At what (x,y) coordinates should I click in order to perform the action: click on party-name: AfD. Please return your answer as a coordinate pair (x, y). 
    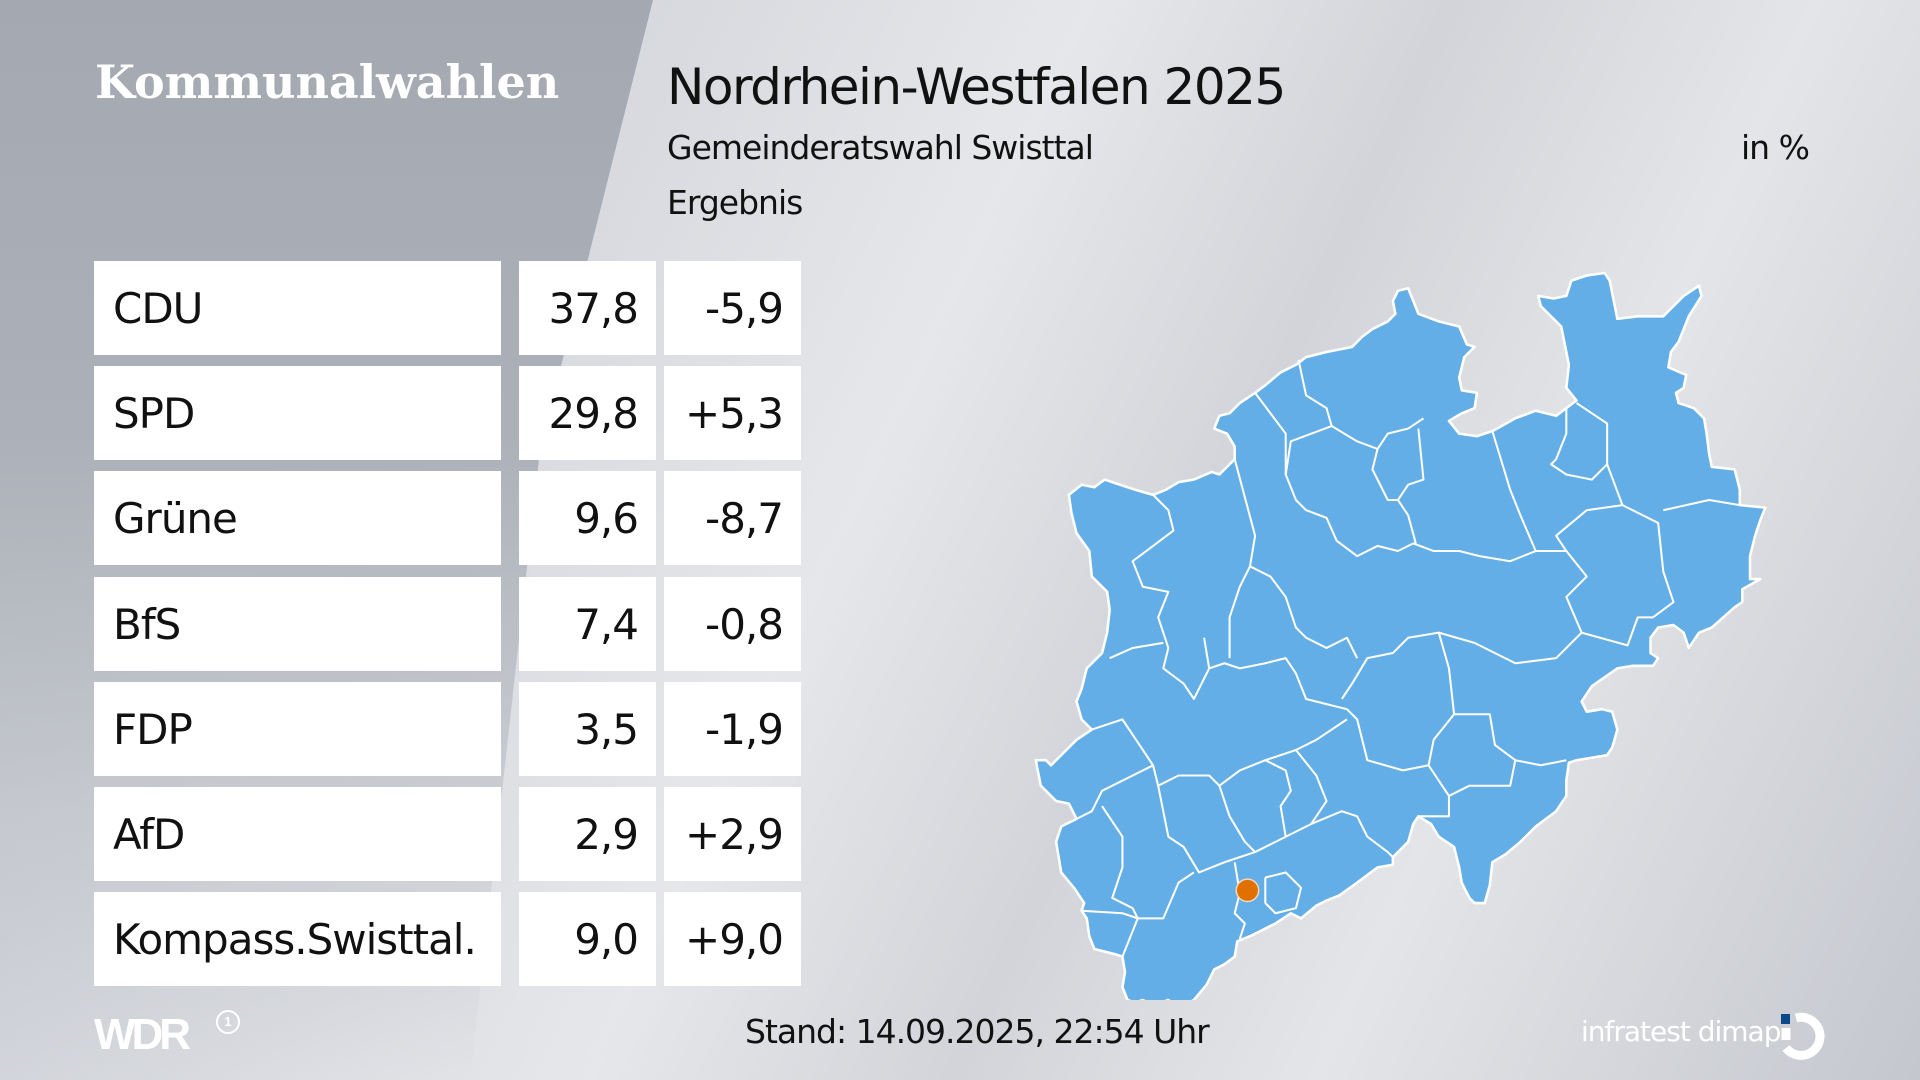
    Looking at the image, I should click on (297, 834).